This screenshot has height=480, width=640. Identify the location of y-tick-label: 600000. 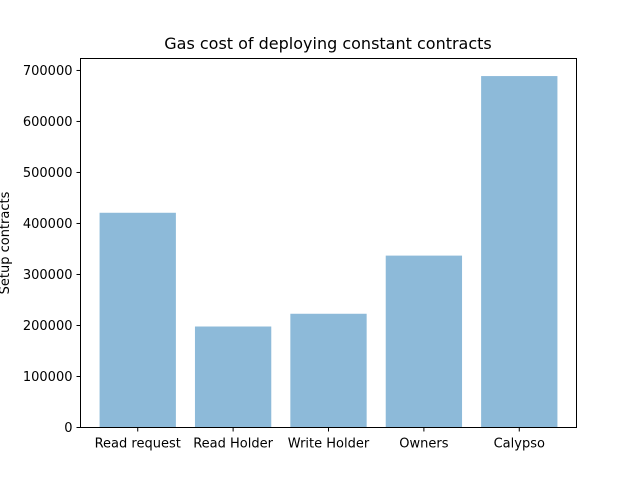
(48, 122).